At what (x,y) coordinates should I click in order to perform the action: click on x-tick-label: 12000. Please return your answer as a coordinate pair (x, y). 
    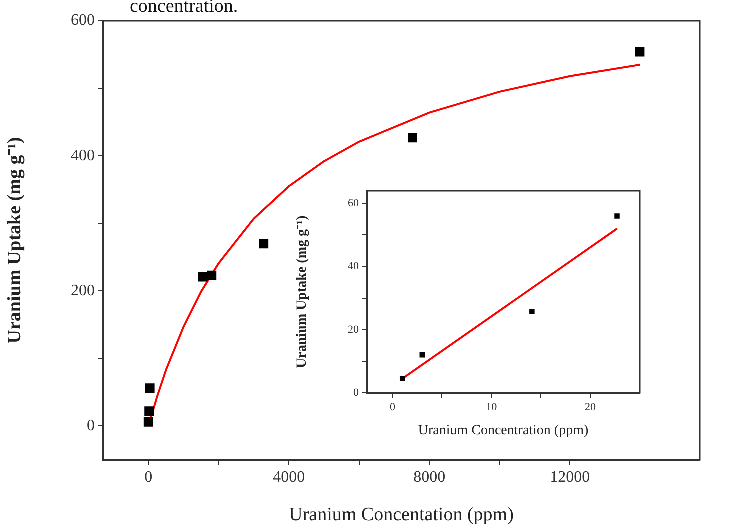
    Looking at the image, I should click on (570, 477).